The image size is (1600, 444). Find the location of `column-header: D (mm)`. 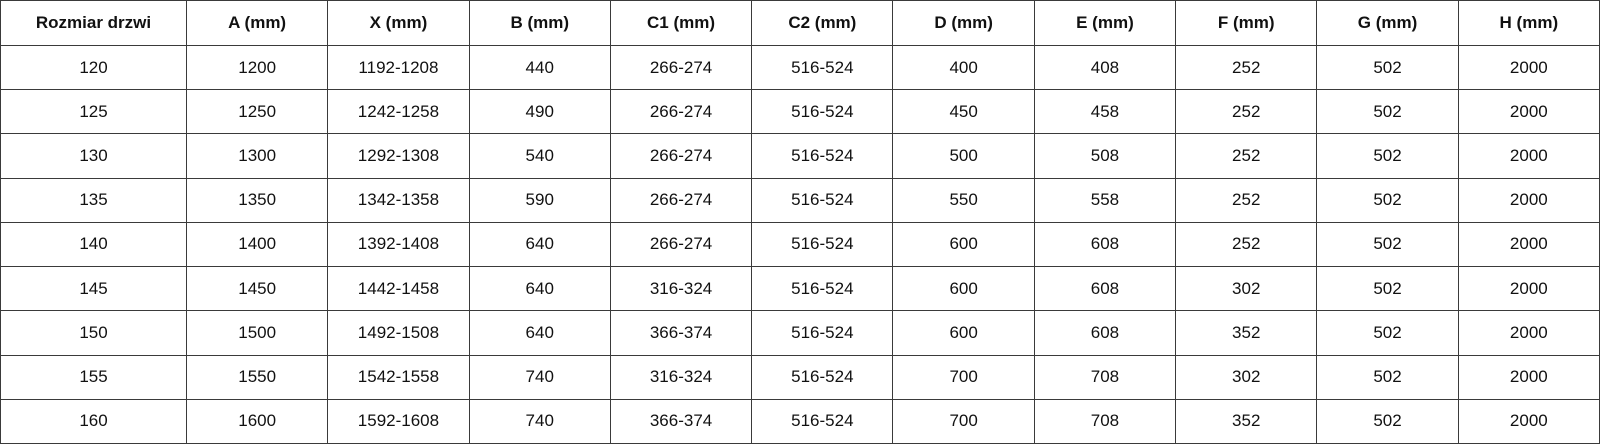

column-header: D (mm) is located at coordinates (963, 23).